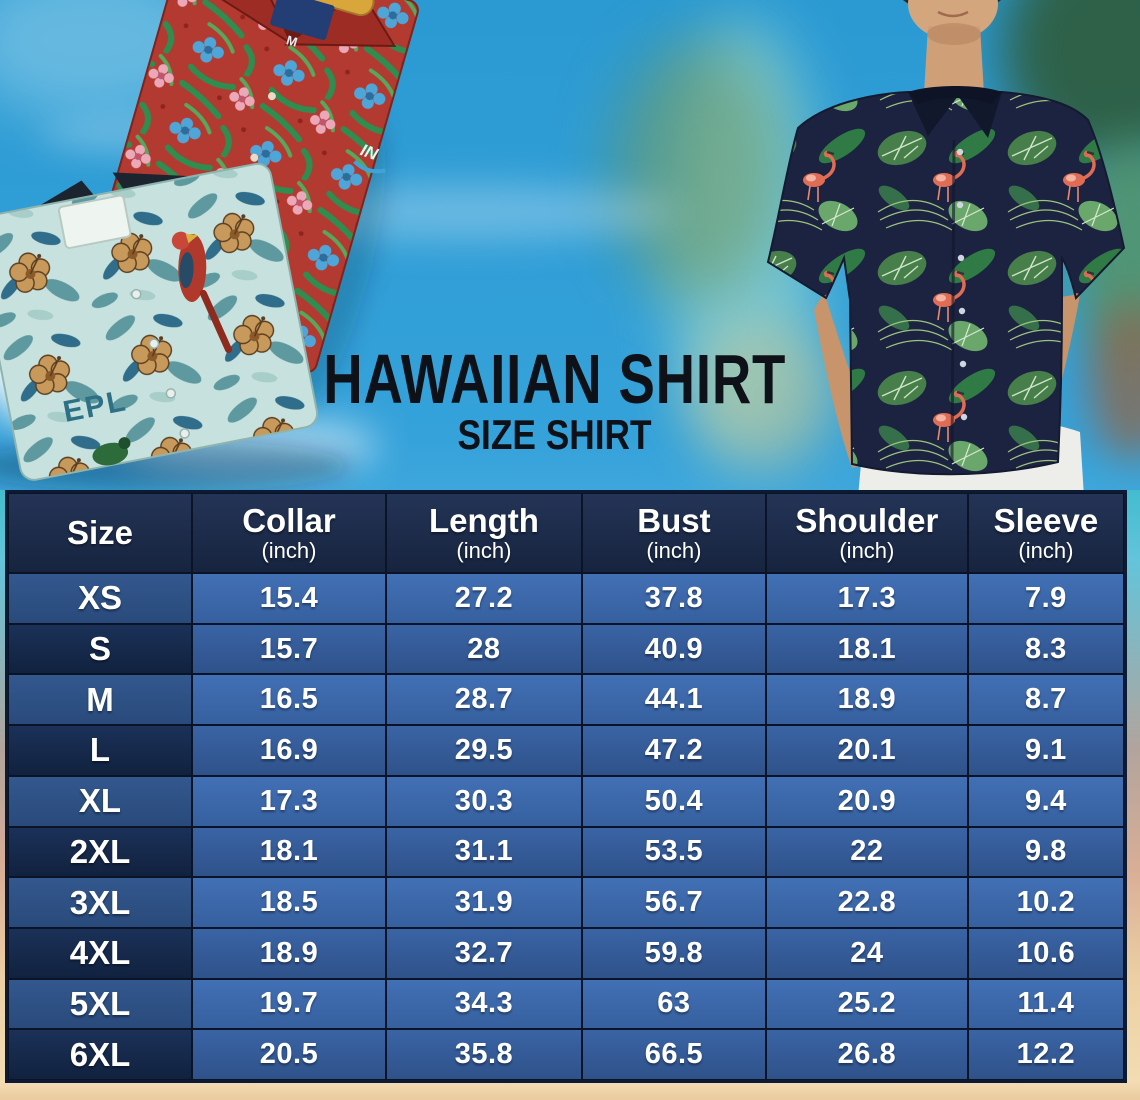  Describe the element at coordinates (673, 1055) in the screenshot. I see `value-cell: 66.5` at that location.